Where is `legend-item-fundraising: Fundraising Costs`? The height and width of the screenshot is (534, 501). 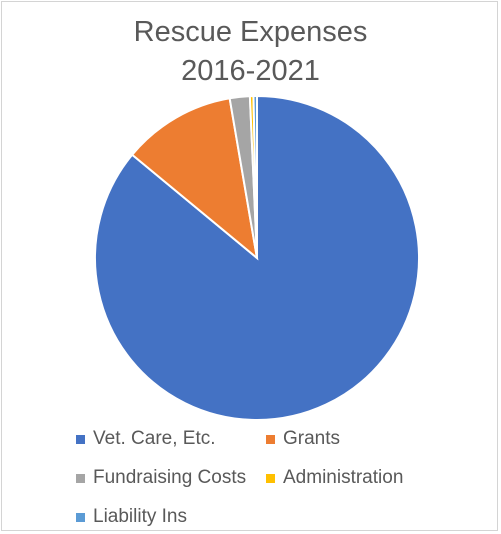 legend-item-fundraising: Fundraising Costs is located at coordinates (161, 478).